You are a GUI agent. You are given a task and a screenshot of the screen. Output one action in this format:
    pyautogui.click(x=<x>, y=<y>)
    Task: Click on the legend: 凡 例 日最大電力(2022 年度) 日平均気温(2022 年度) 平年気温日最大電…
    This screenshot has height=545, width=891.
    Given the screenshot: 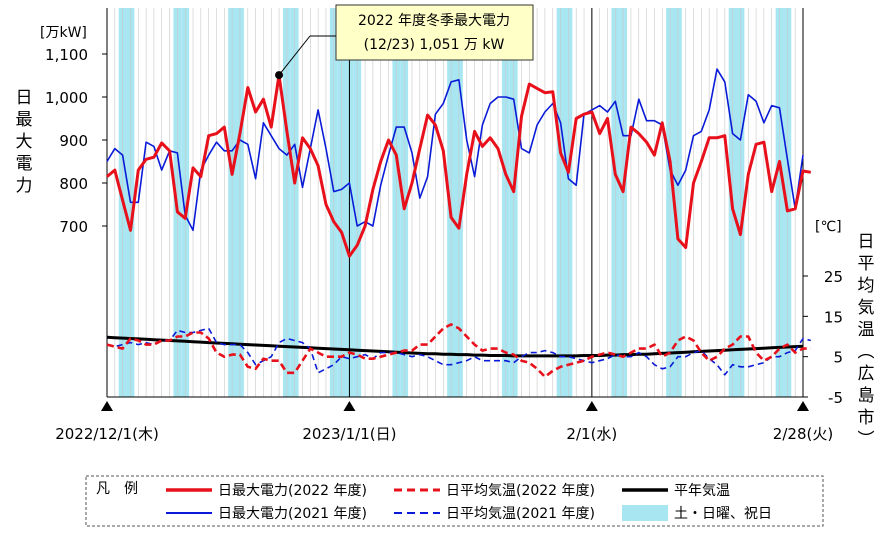 What is the action you would take?
    pyautogui.click(x=454, y=501)
    